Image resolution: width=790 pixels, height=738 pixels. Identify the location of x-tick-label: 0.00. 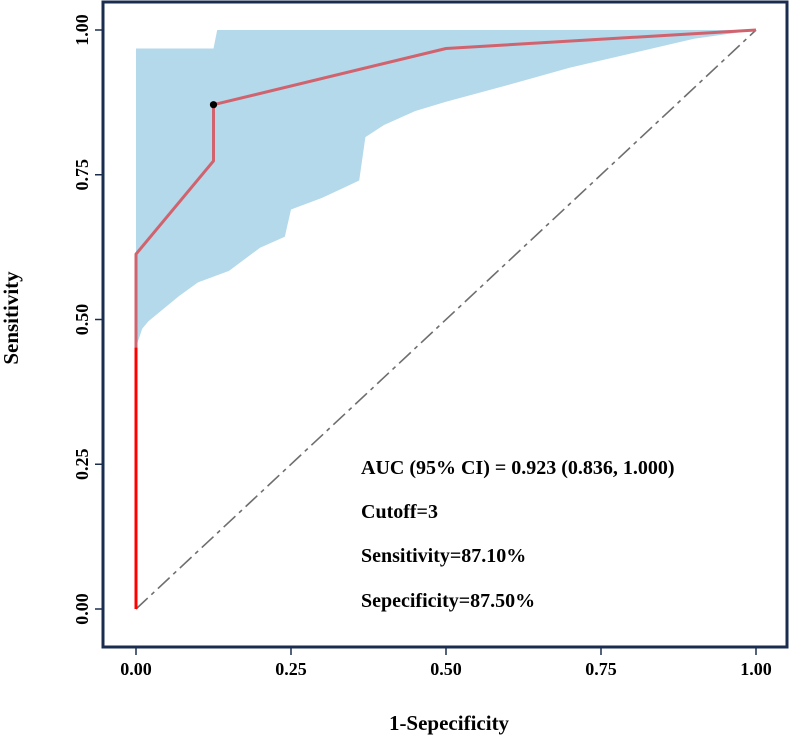
(136, 669).